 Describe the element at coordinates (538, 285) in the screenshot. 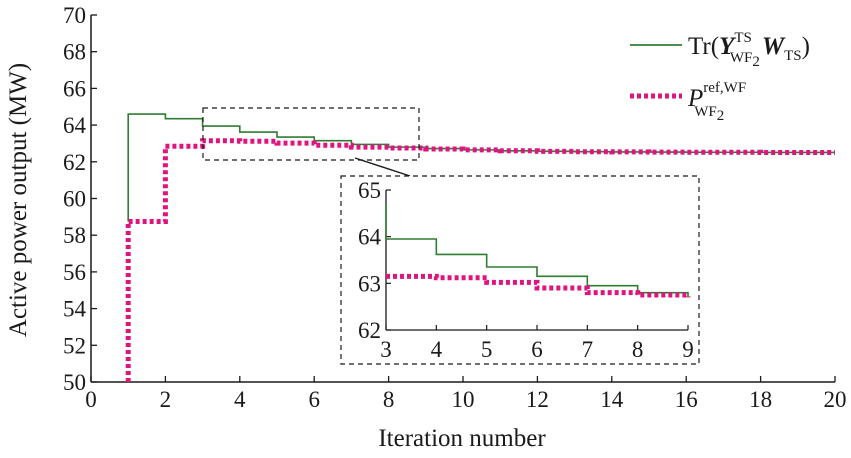

I see `inset-series2-line` at that location.